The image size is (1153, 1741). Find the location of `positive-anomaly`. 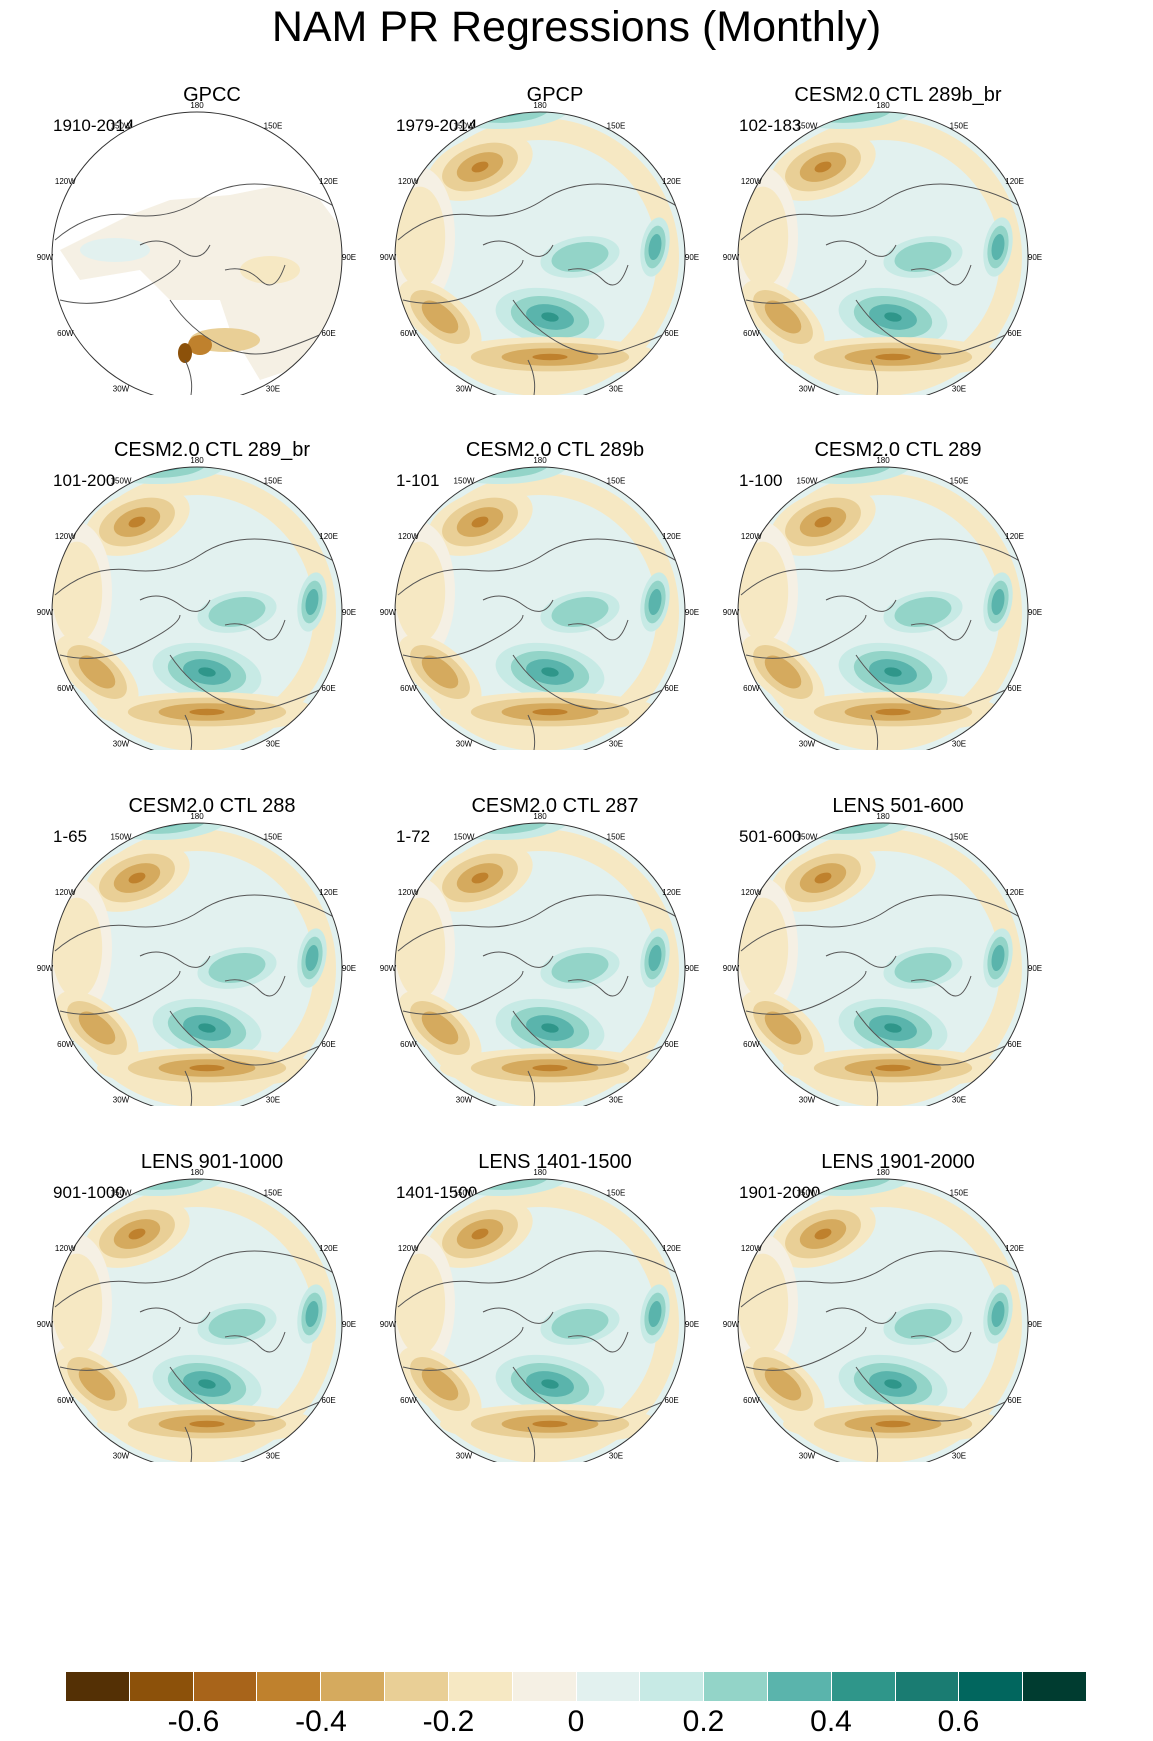

positive-anomaly is located at coordinates (115, 250).